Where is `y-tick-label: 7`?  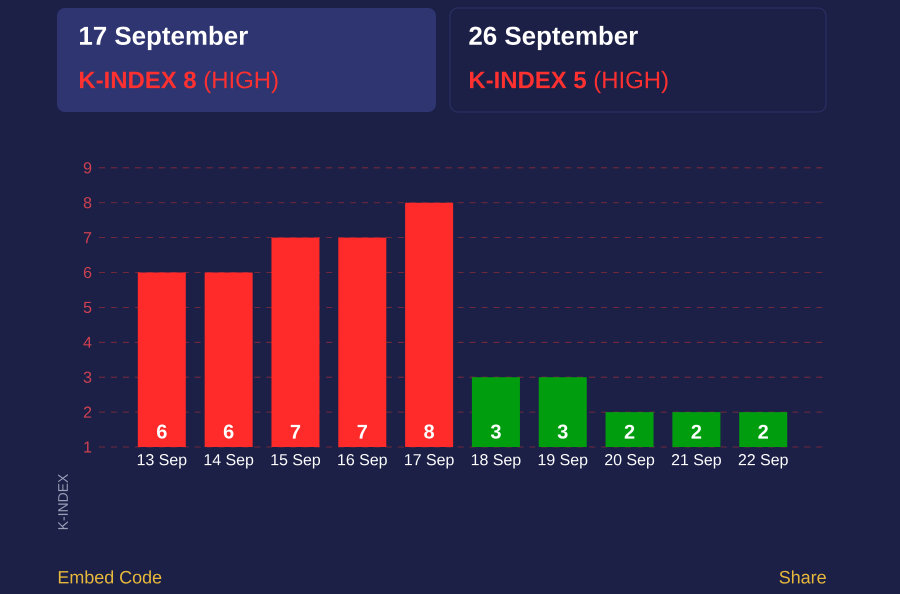
y-tick-label: 7 is located at coordinates (88, 238).